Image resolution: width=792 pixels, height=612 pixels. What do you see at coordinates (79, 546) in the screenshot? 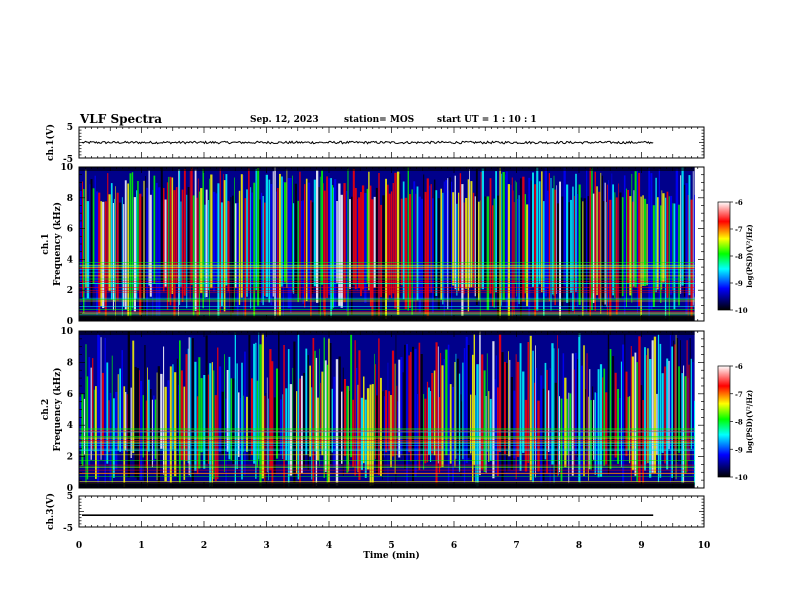
I see `x-tick-label: 0` at bounding box center [79, 546].